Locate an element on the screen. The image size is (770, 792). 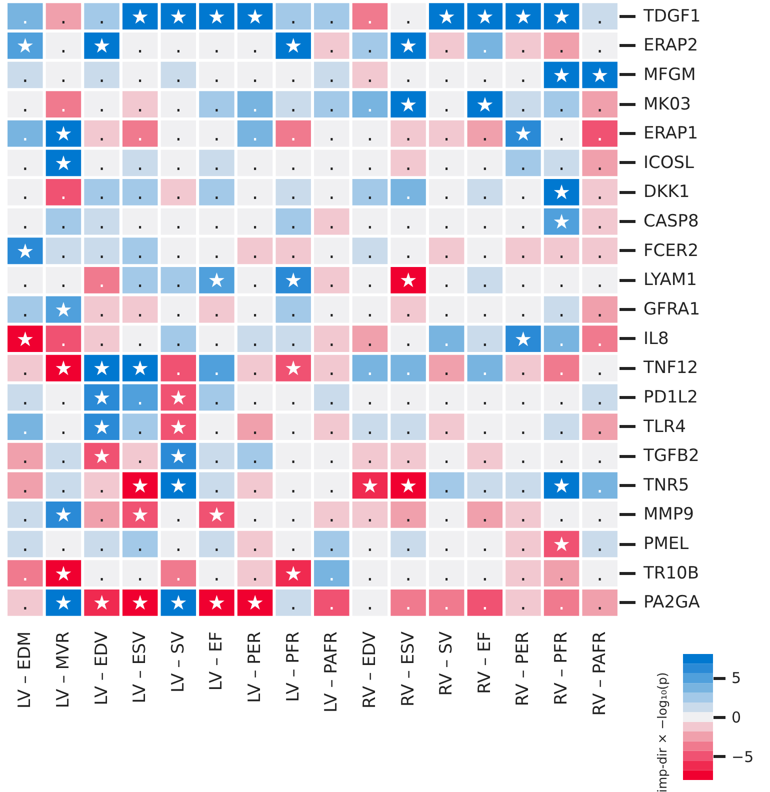
x-tick-label: LV – SV is located at coordinates (178, 661).